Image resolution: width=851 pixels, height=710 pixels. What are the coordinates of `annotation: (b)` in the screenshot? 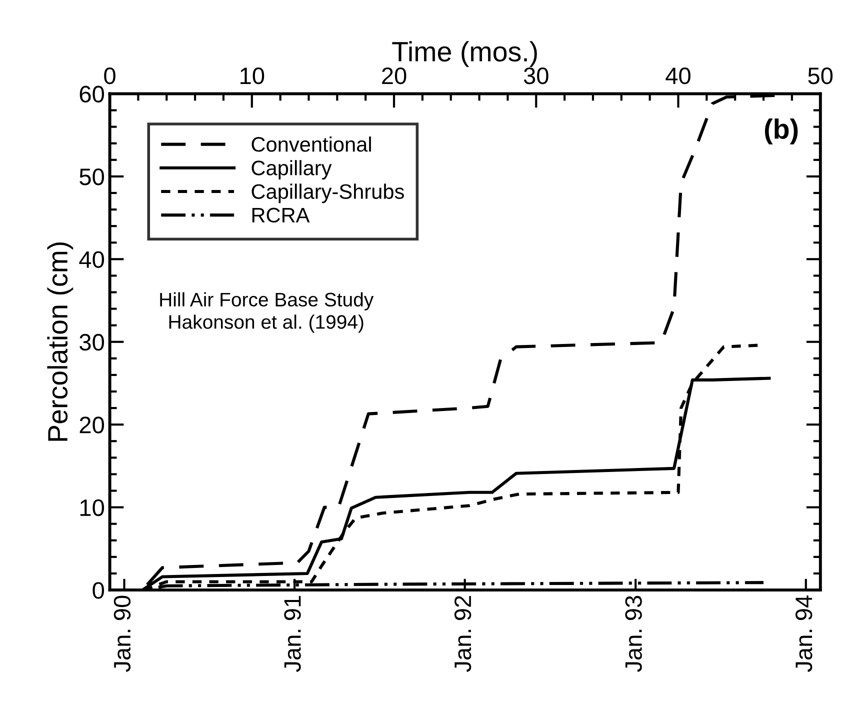 It's located at (781, 131).